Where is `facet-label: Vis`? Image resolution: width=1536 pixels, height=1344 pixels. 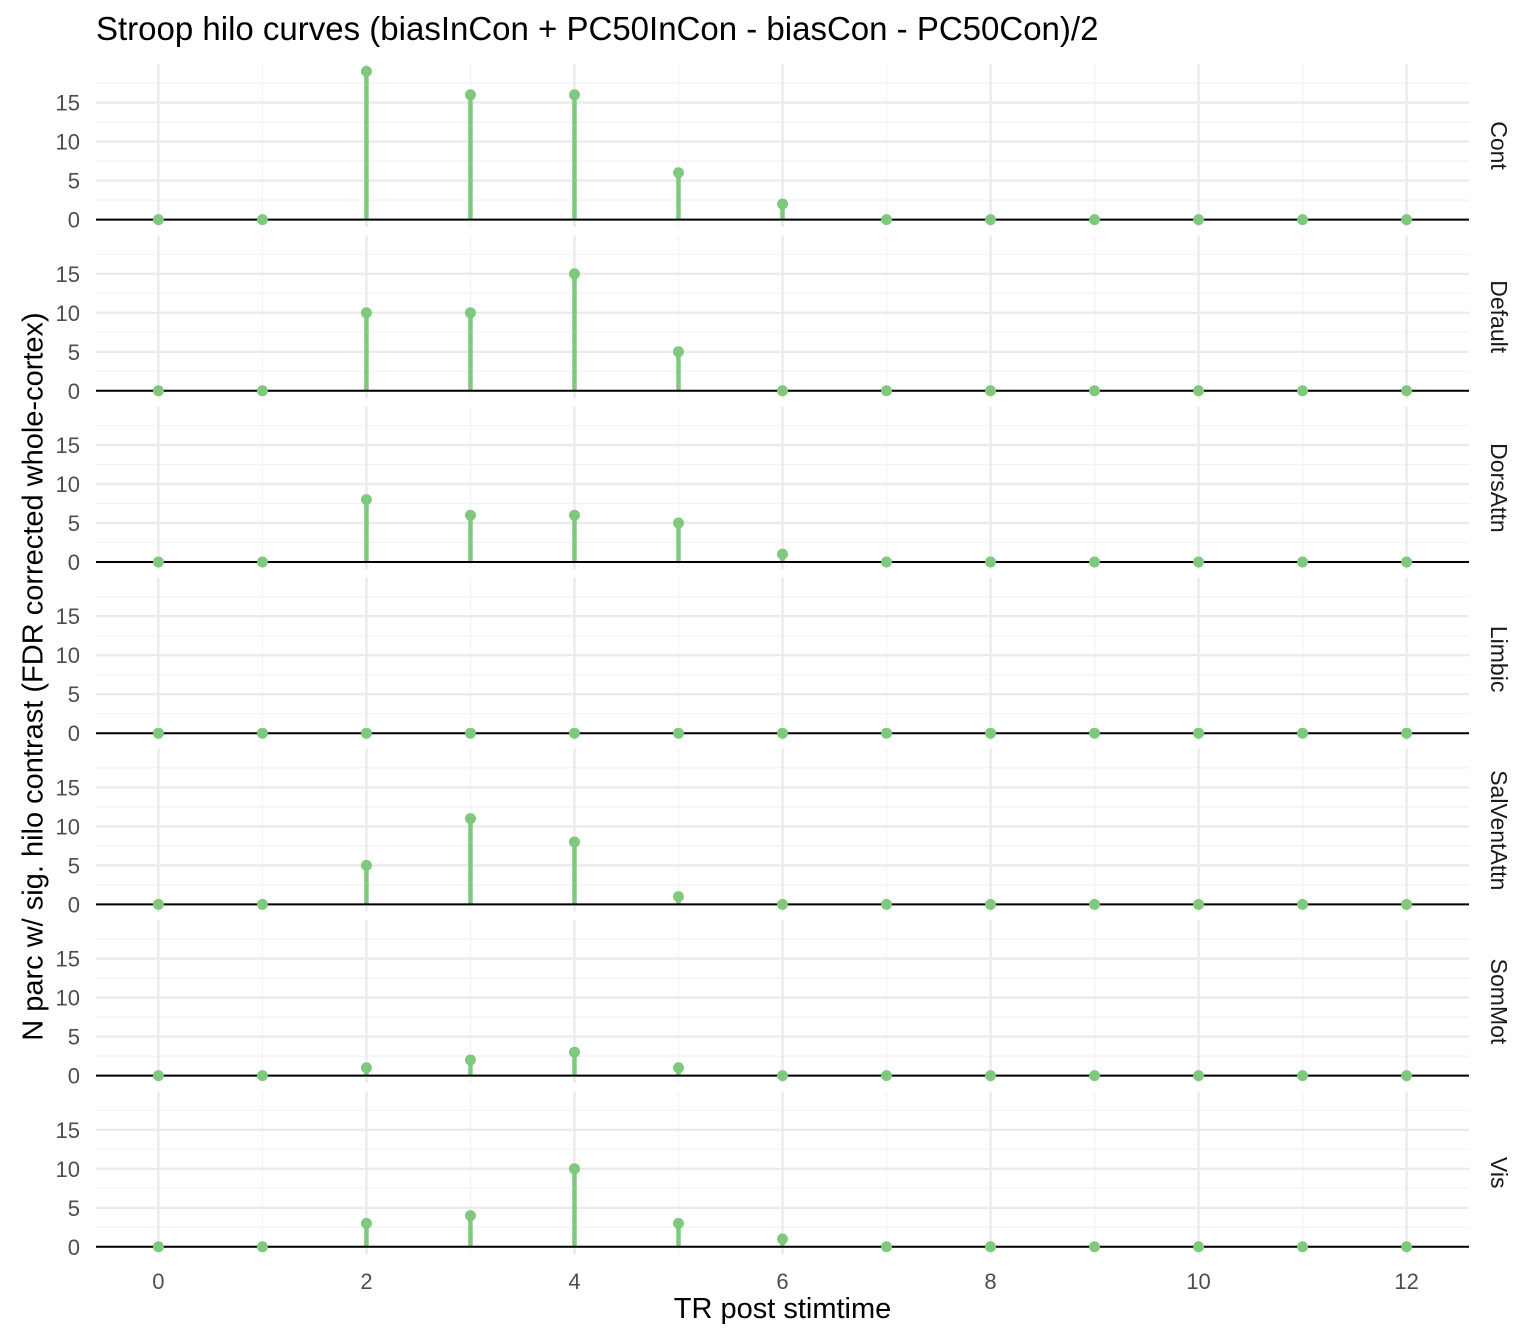 facet-label: Vis is located at coordinates (1499, 1173).